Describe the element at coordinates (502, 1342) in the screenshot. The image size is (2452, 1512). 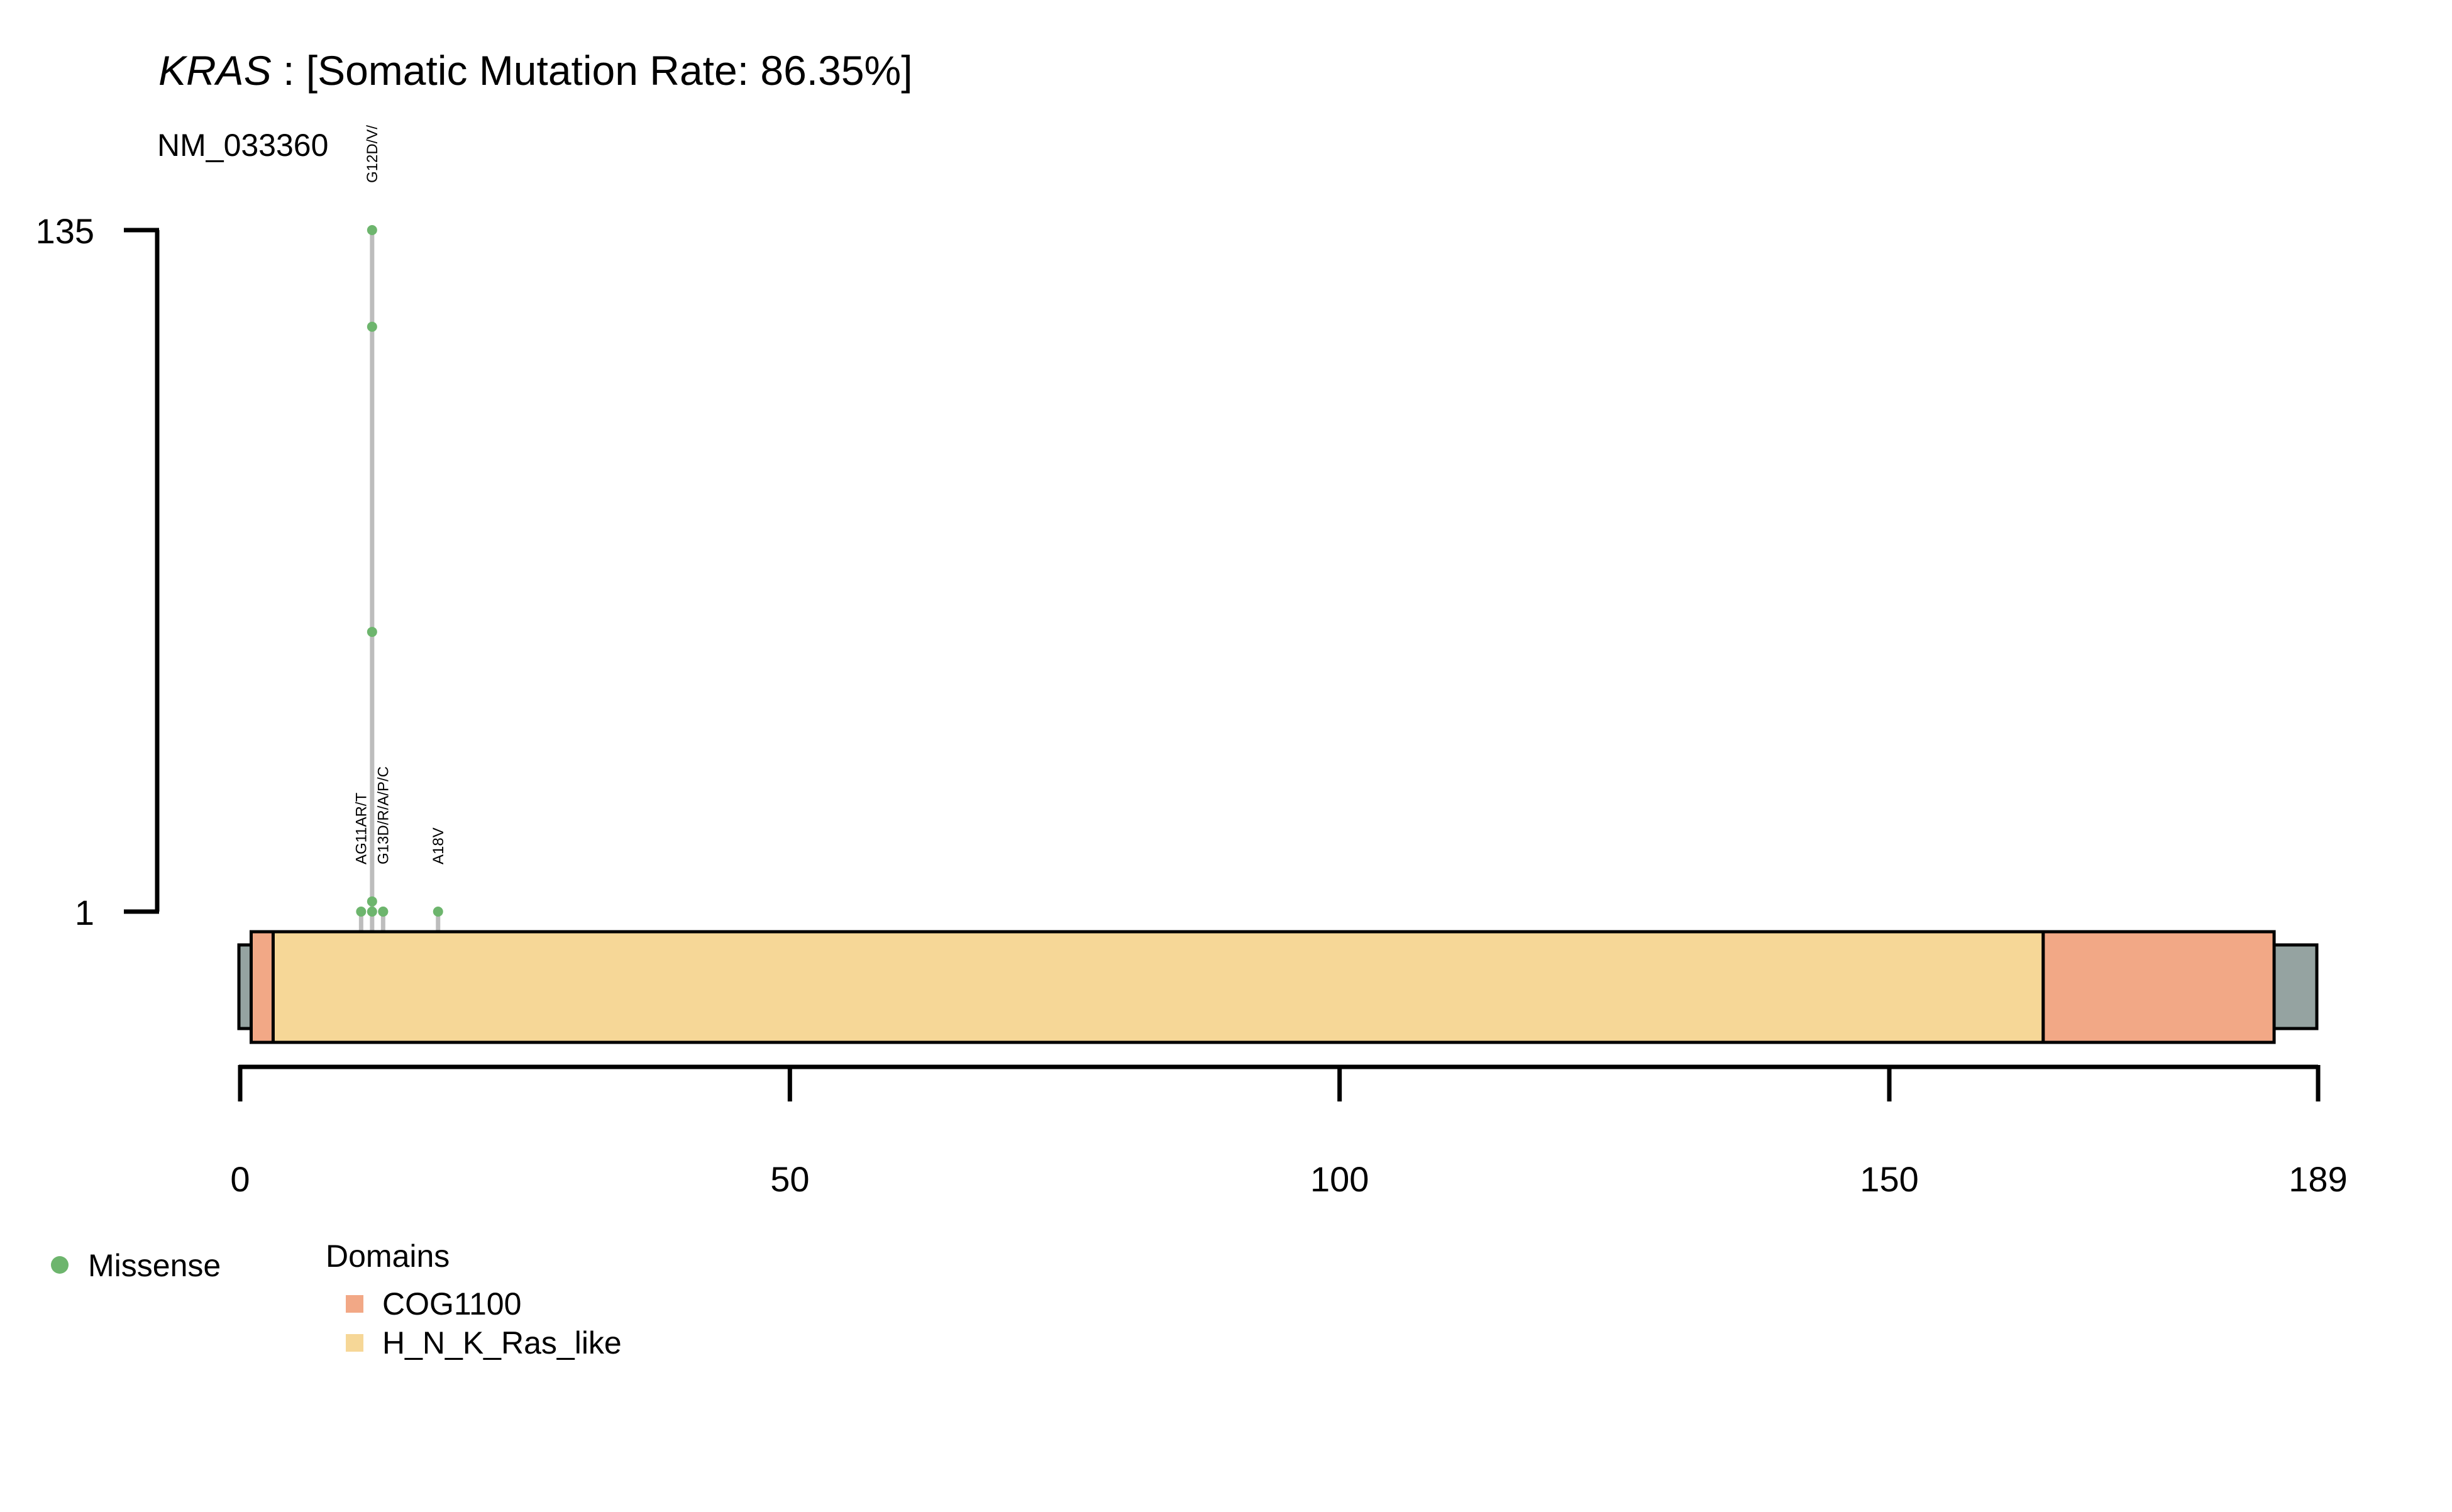
I see `legend-ras-label: H_N_K_Ras_like` at that location.